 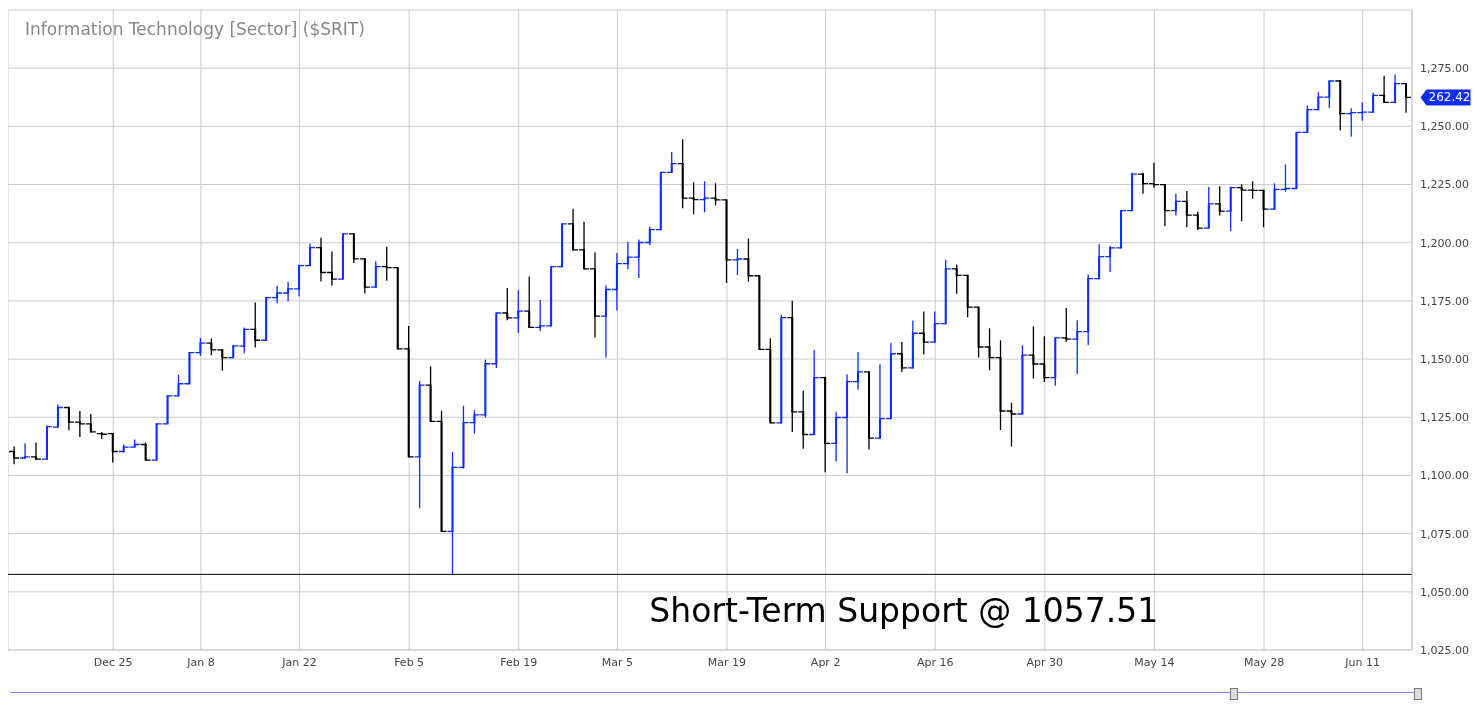 What do you see at coordinates (409, 662) in the screenshot?
I see `x-tick-label: Feb 5` at bounding box center [409, 662].